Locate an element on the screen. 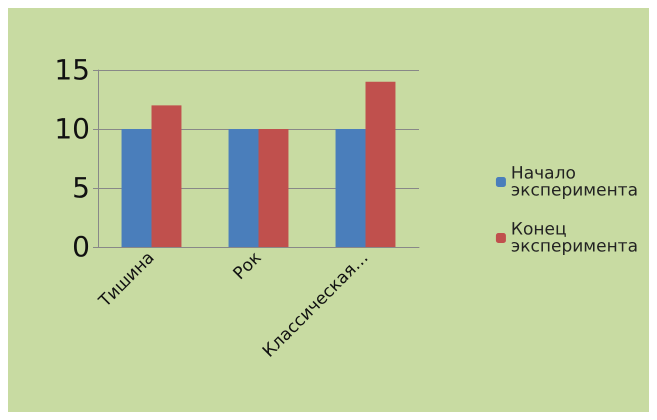 This screenshot has width=657, height=420. y-tick-label: 0 is located at coordinates (81, 247).